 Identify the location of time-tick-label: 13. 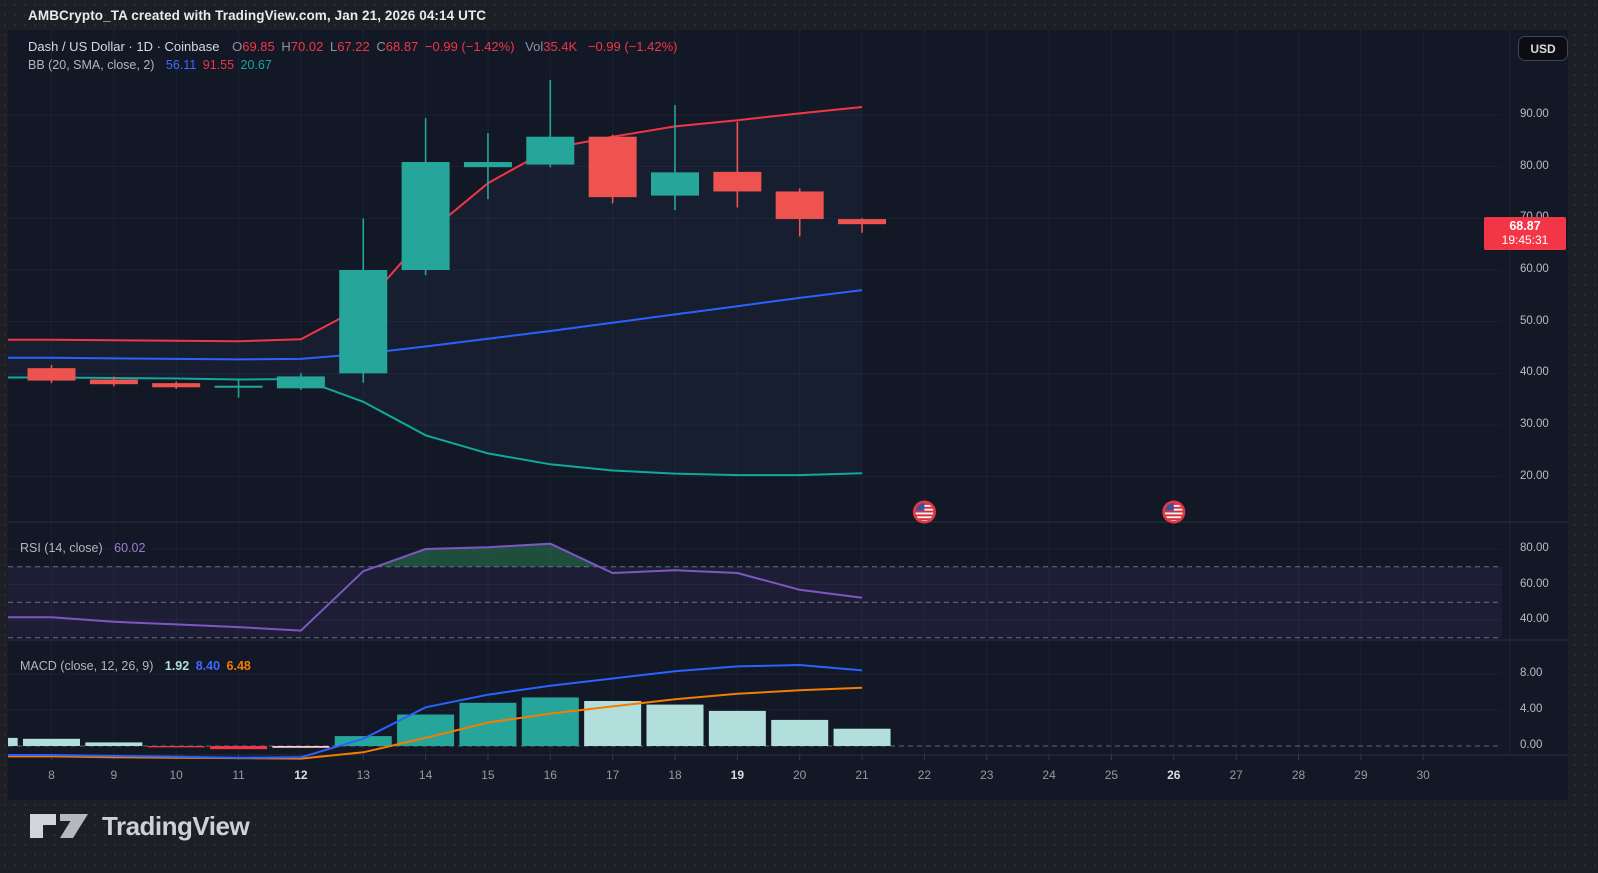
(363, 775).